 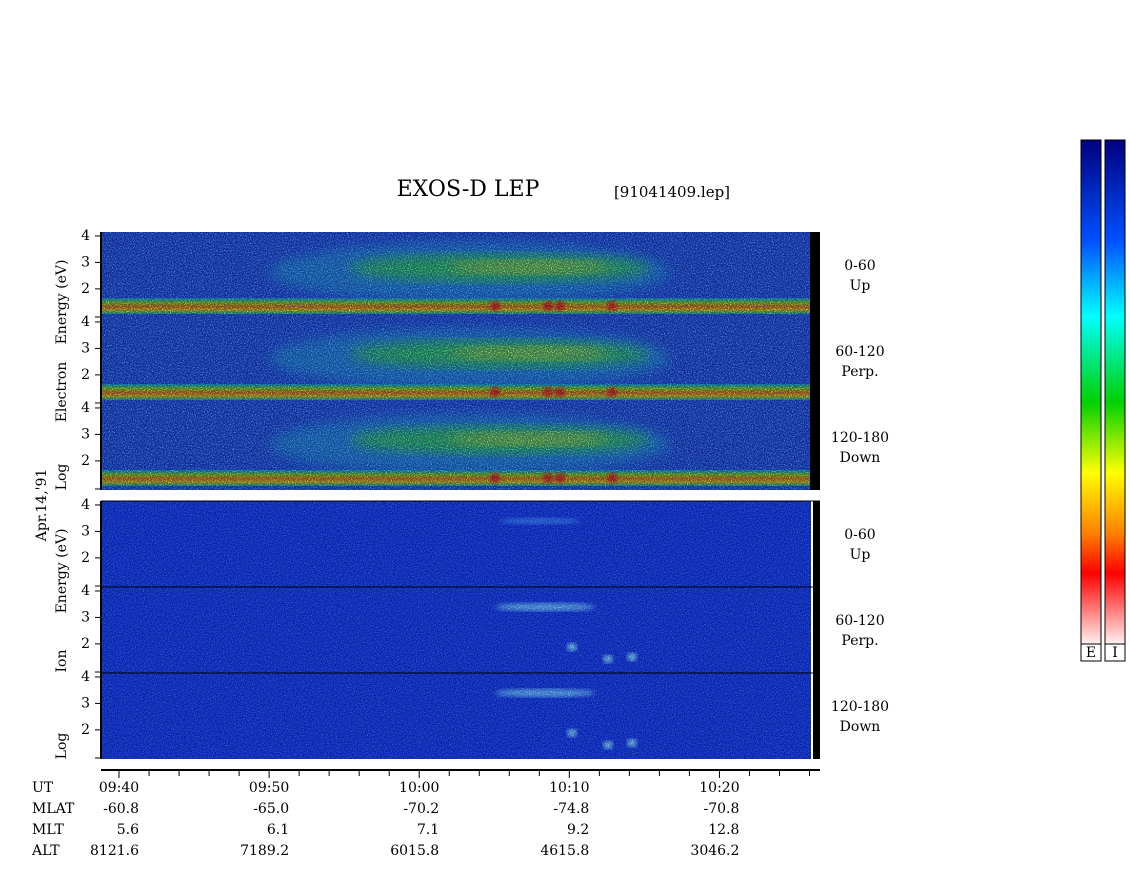 I want to click on ephemeris-value: 3046.2, so click(x=714, y=851).